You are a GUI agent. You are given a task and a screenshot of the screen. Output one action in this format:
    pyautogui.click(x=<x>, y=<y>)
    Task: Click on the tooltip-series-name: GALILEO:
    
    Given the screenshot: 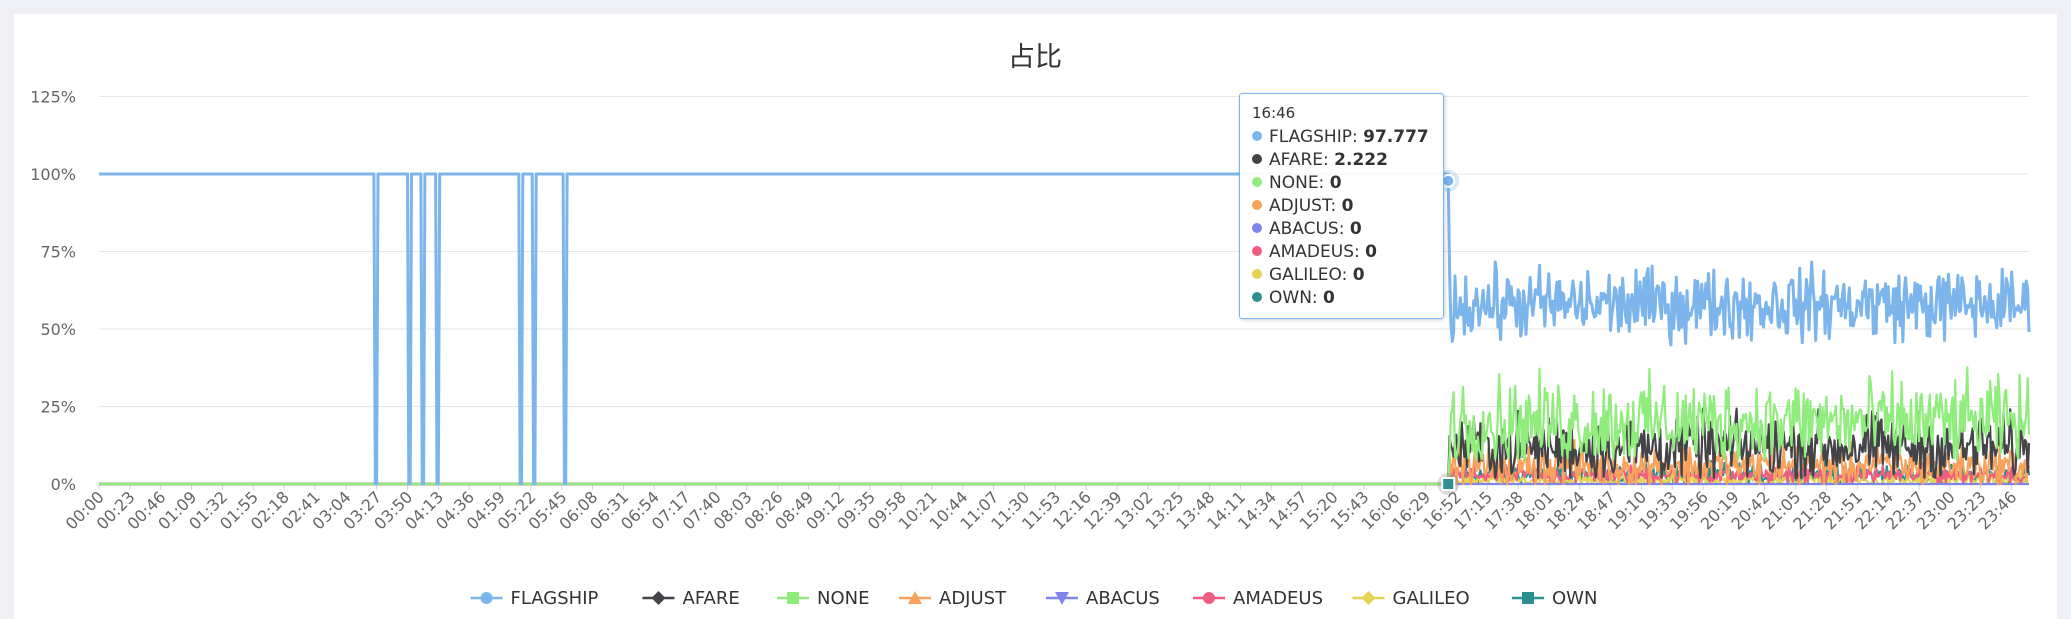 What is the action you would take?
    pyautogui.click(x=1311, y=275)
    